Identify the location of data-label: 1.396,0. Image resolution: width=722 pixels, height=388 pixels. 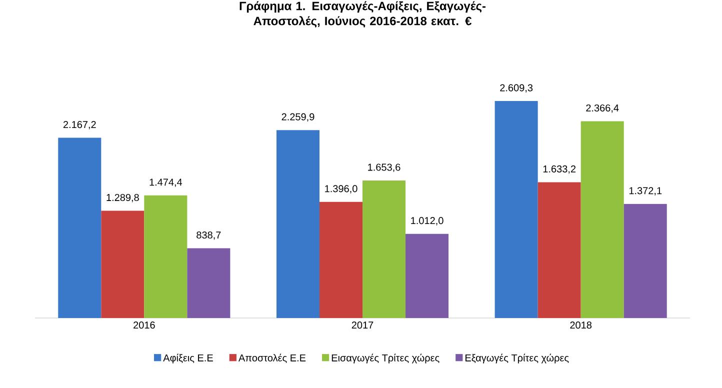
(341, 189).